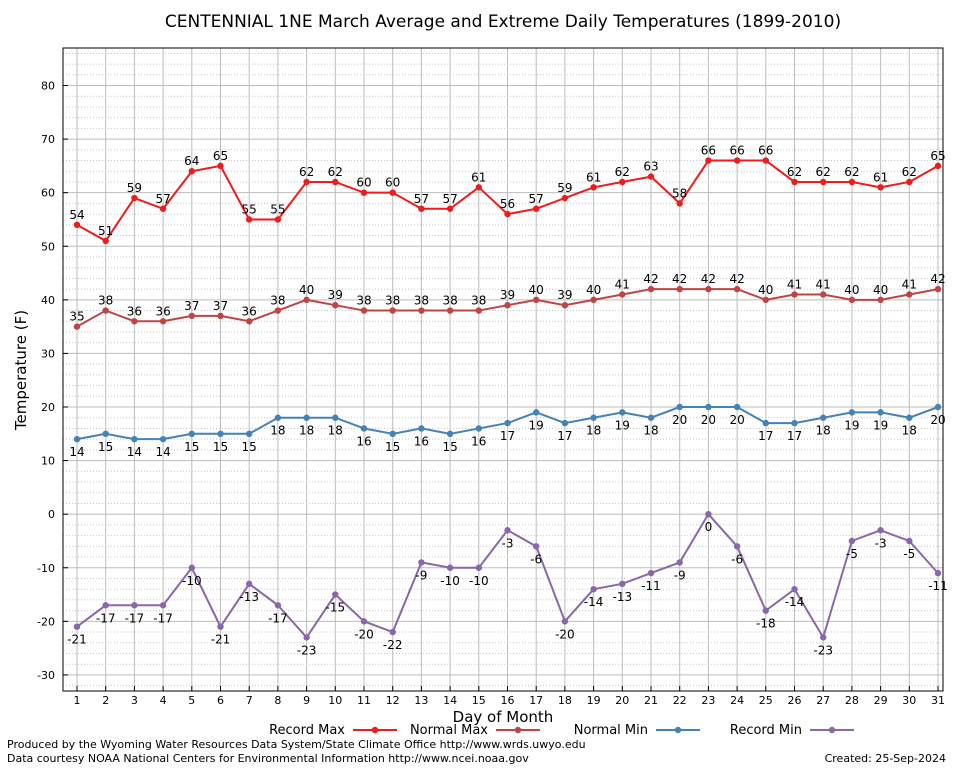 The height and width of the screenshot is (772, 954). I want to click on x-tick-label: 23, so click(708, 700).